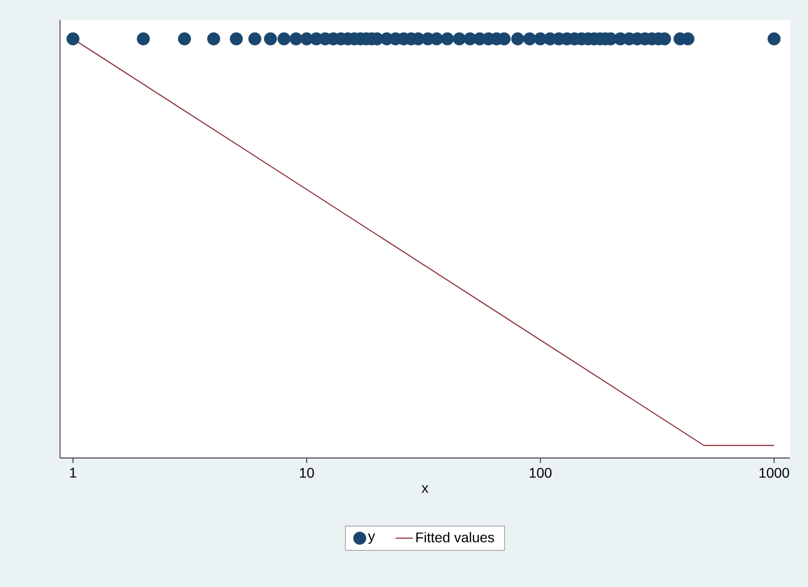  I want to click on legend-label: Fitted values, so click(455, 537).